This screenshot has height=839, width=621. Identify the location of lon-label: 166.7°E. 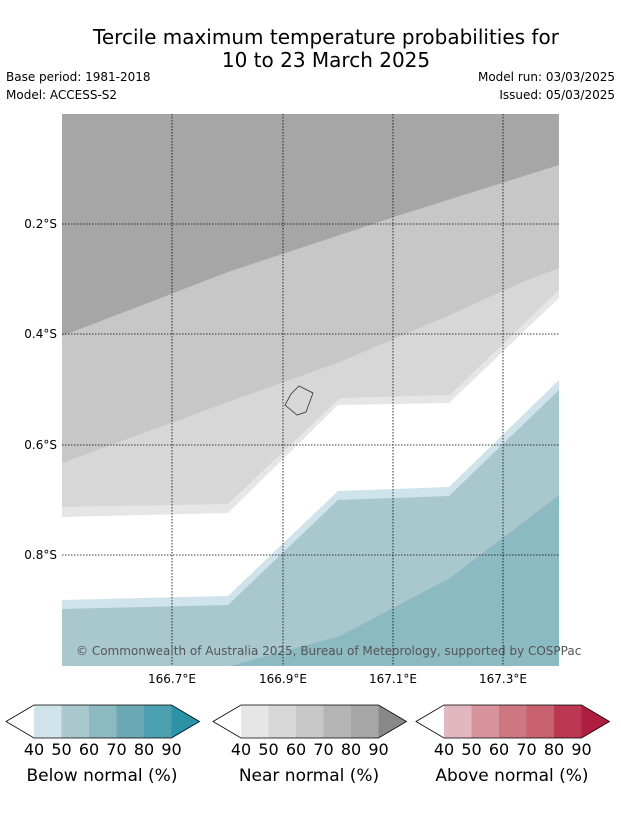
(172, 679).